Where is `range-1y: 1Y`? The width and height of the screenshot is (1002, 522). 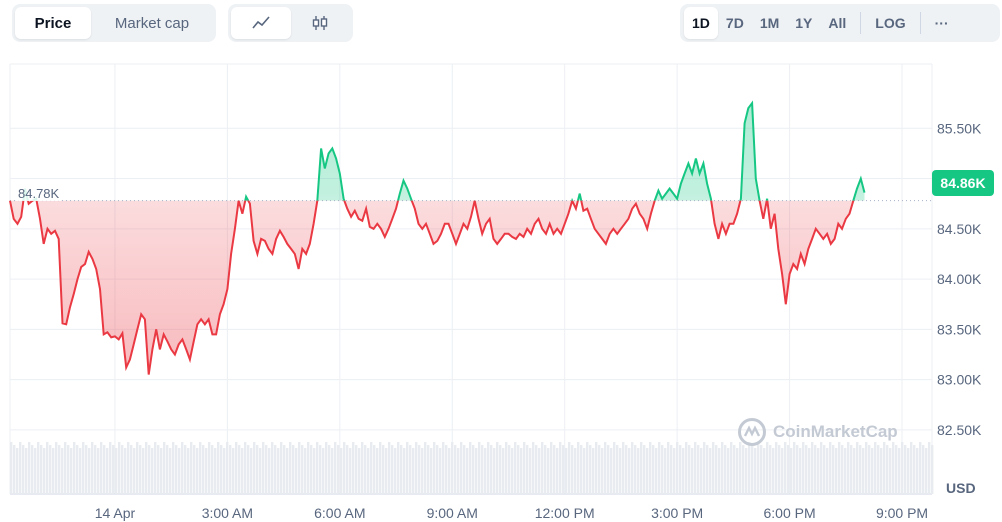 range-1y: 1Y is located at coordinates (804, 23).